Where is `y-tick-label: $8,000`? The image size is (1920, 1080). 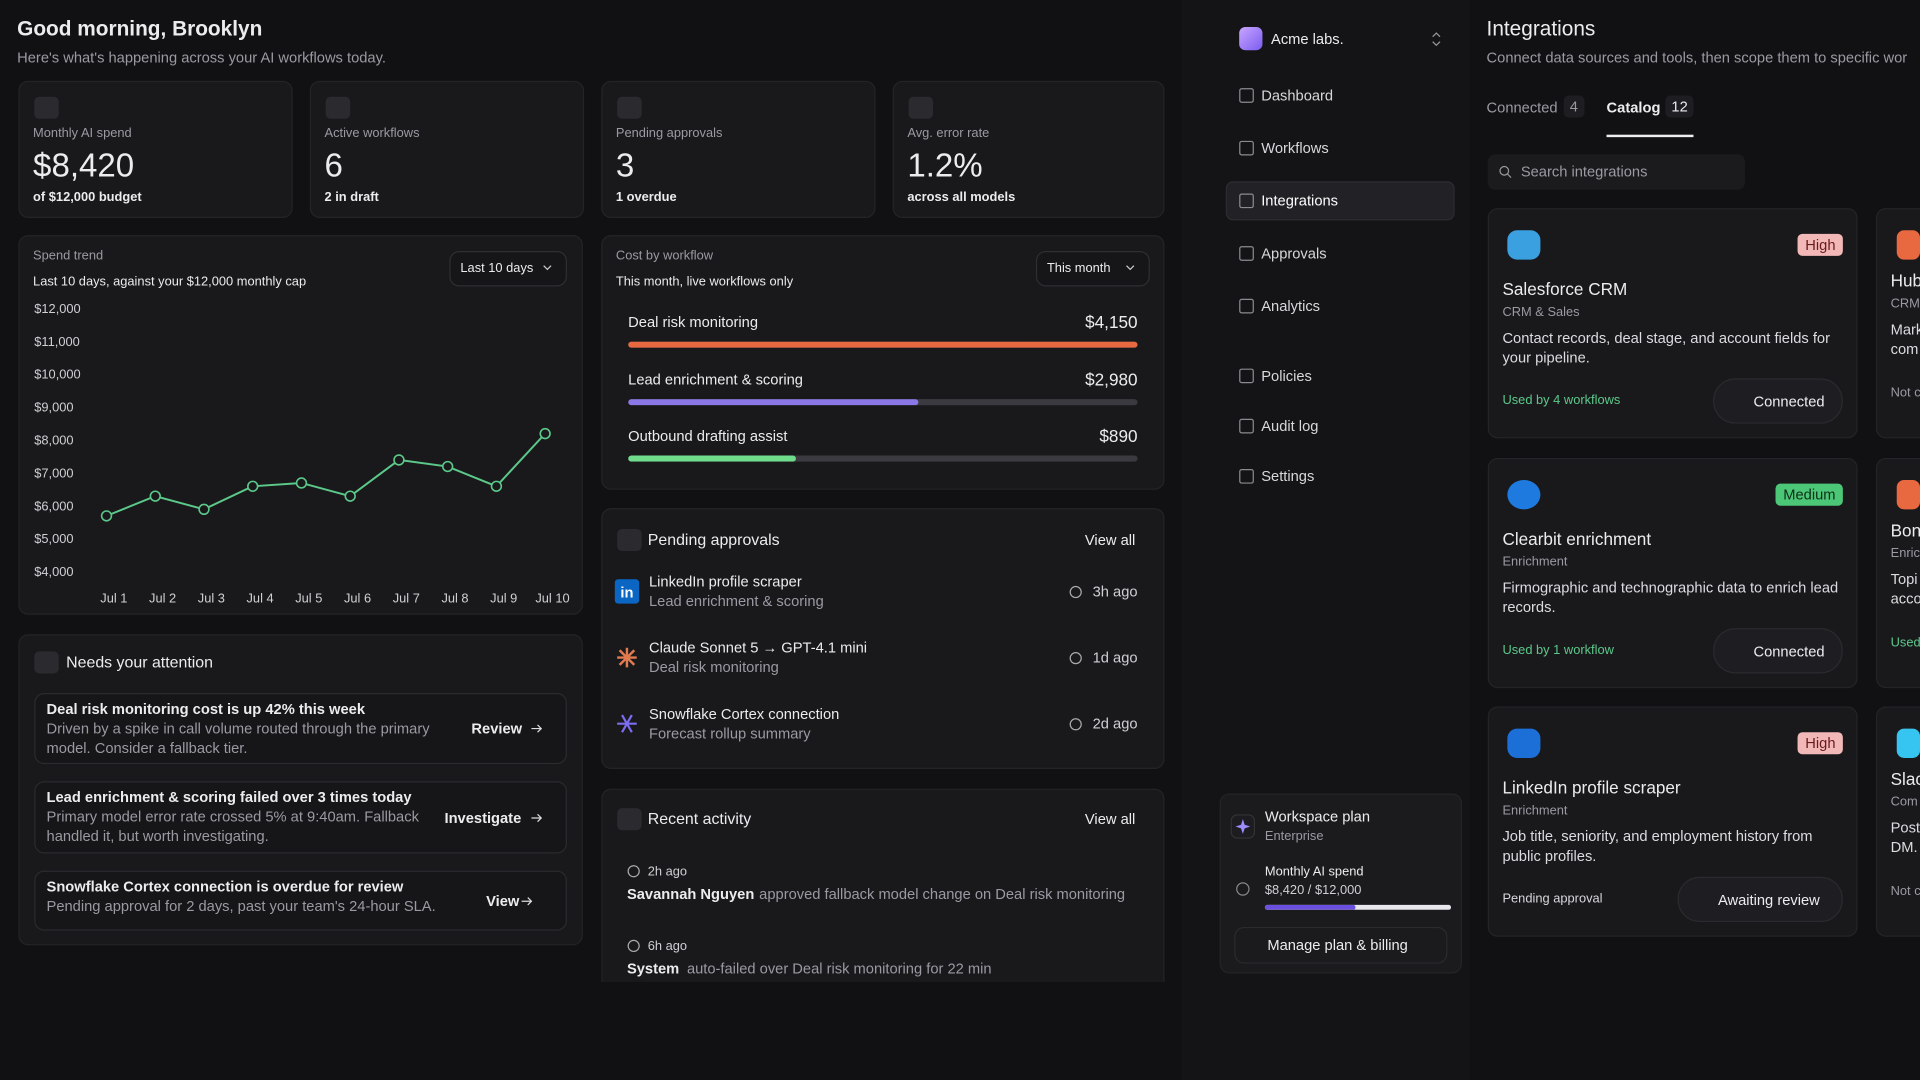
y-tick-label: $8,000 is located at coordinates (53, 439).